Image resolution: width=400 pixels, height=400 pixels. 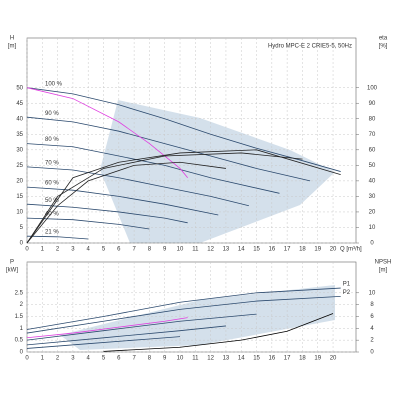 I want to click on y-tick-label: 35, so click(x=19, y=135).